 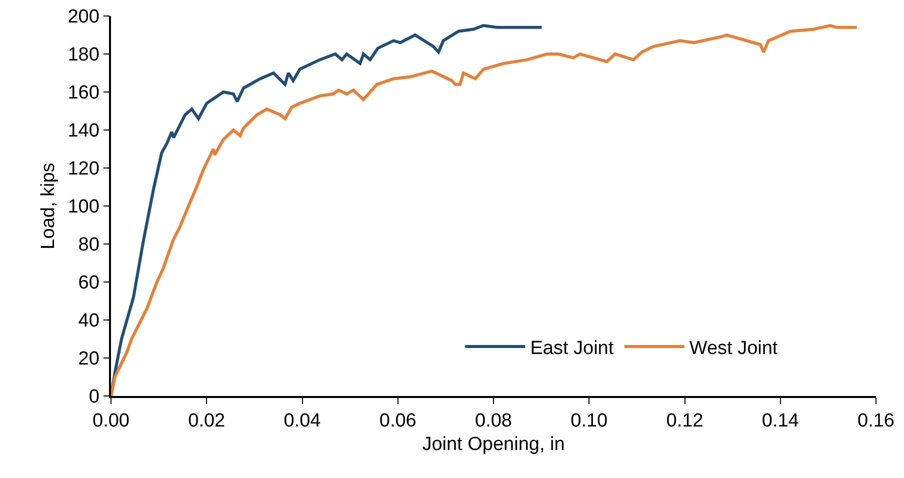 I want to click on x-tick-label: 0.10, so click(x=589, y=421).